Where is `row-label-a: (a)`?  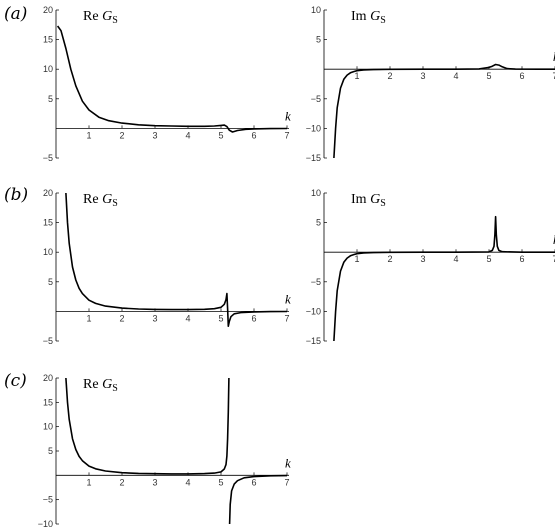
row-label-a: (a) is located at coordinates (15, 14).